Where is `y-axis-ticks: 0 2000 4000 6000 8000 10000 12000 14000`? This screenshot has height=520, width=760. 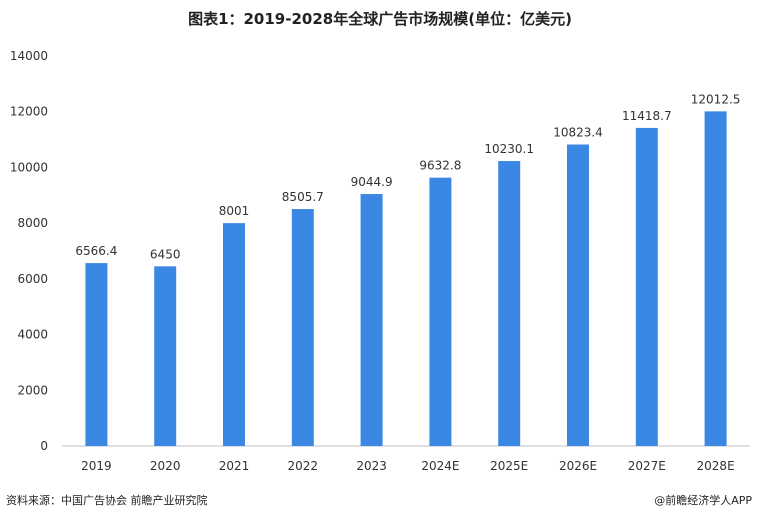 y-axis-ticks: 0 2000 4000 6000 8000 10000 12000 14000 is located at coordinates (29, 251).